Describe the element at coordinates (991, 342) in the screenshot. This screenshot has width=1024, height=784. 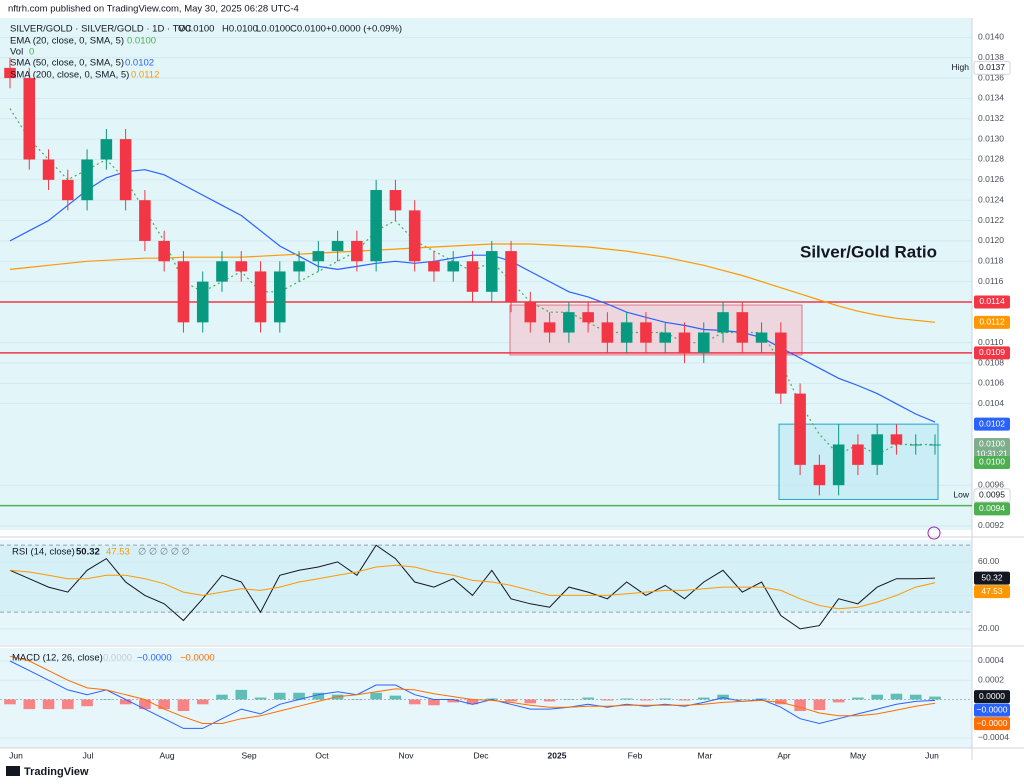
I see `y-tick-label: 0.0110` at that location.